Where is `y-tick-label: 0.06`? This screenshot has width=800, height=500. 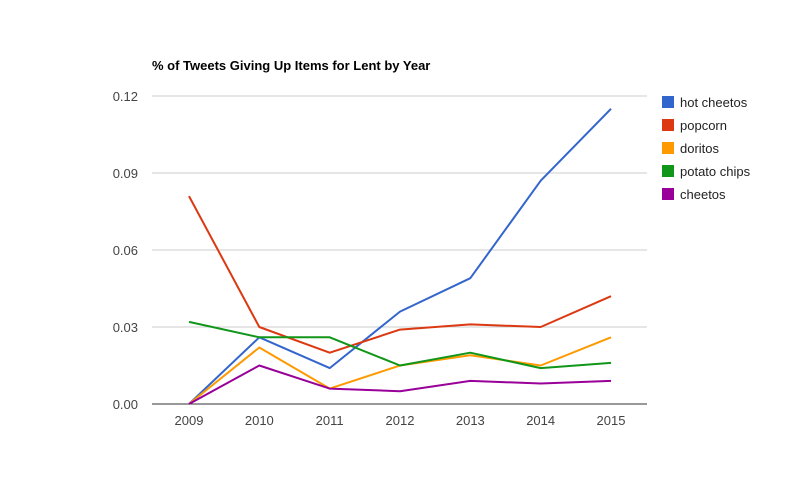 y-tick-label: 0.06 is located at coordinates (125, 250).